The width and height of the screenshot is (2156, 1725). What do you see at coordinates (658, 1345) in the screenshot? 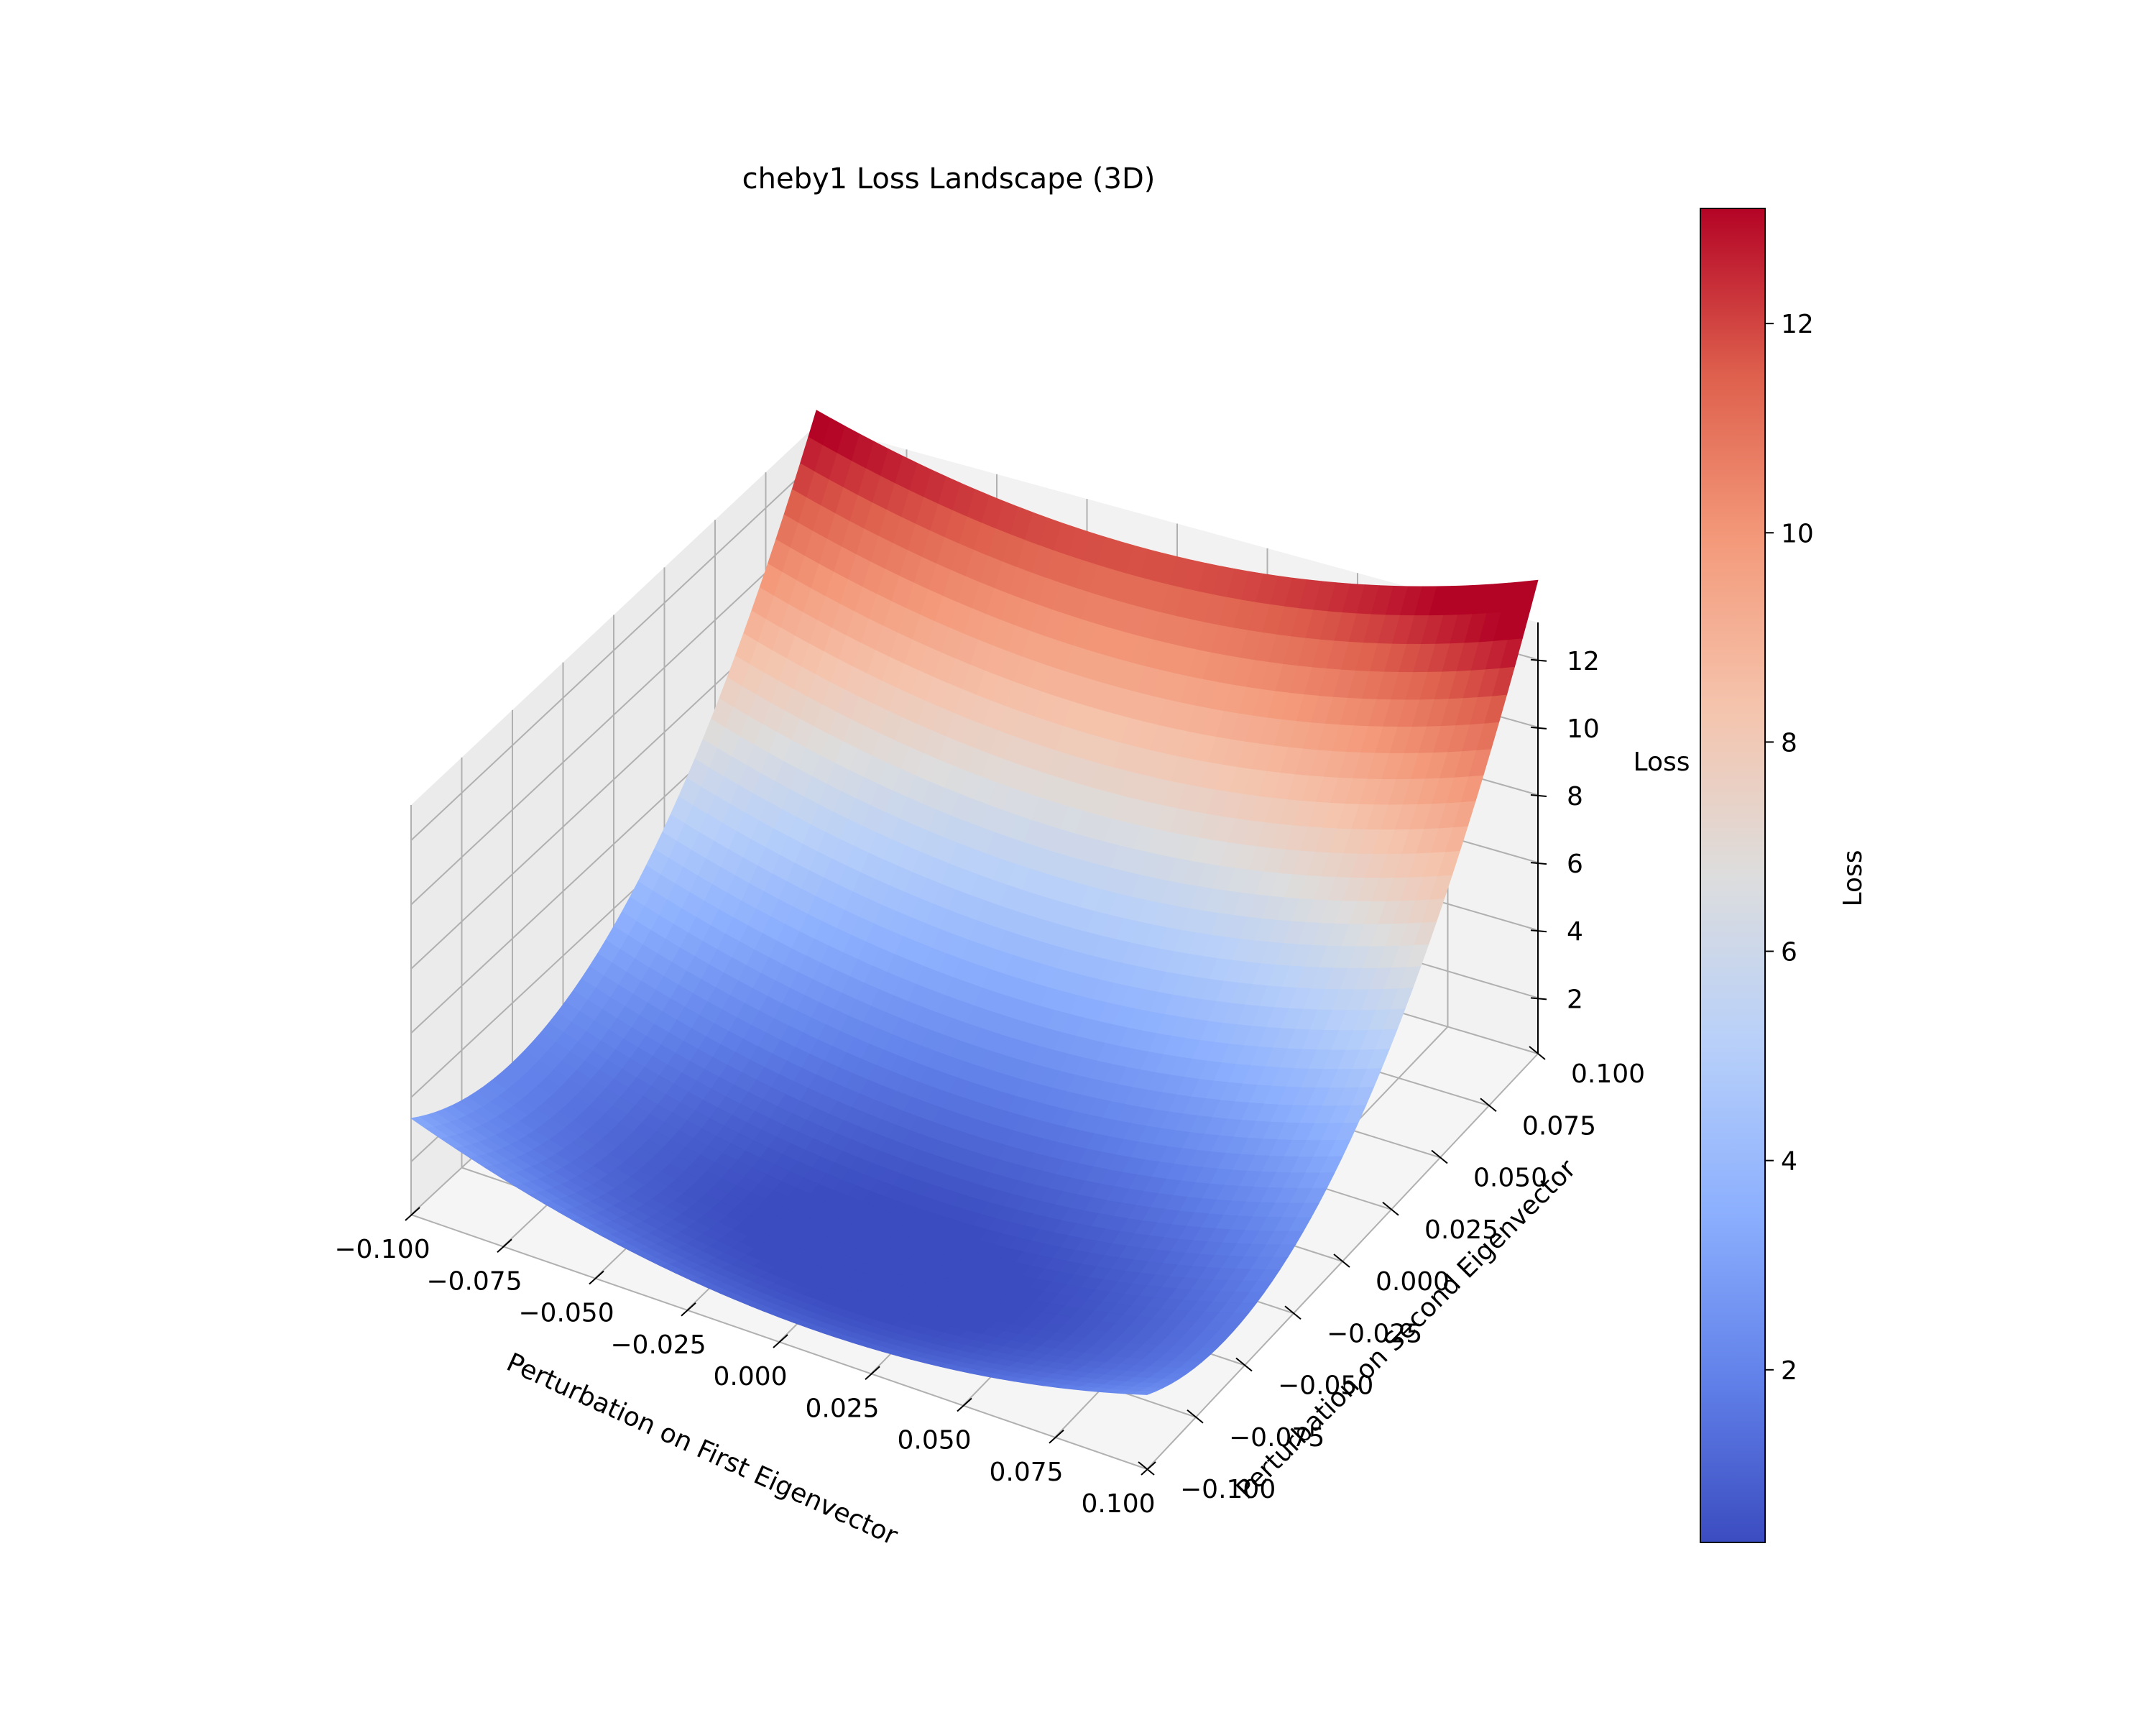
I see `x-tick-label: −0.025` at bounding box center [658, 1345].